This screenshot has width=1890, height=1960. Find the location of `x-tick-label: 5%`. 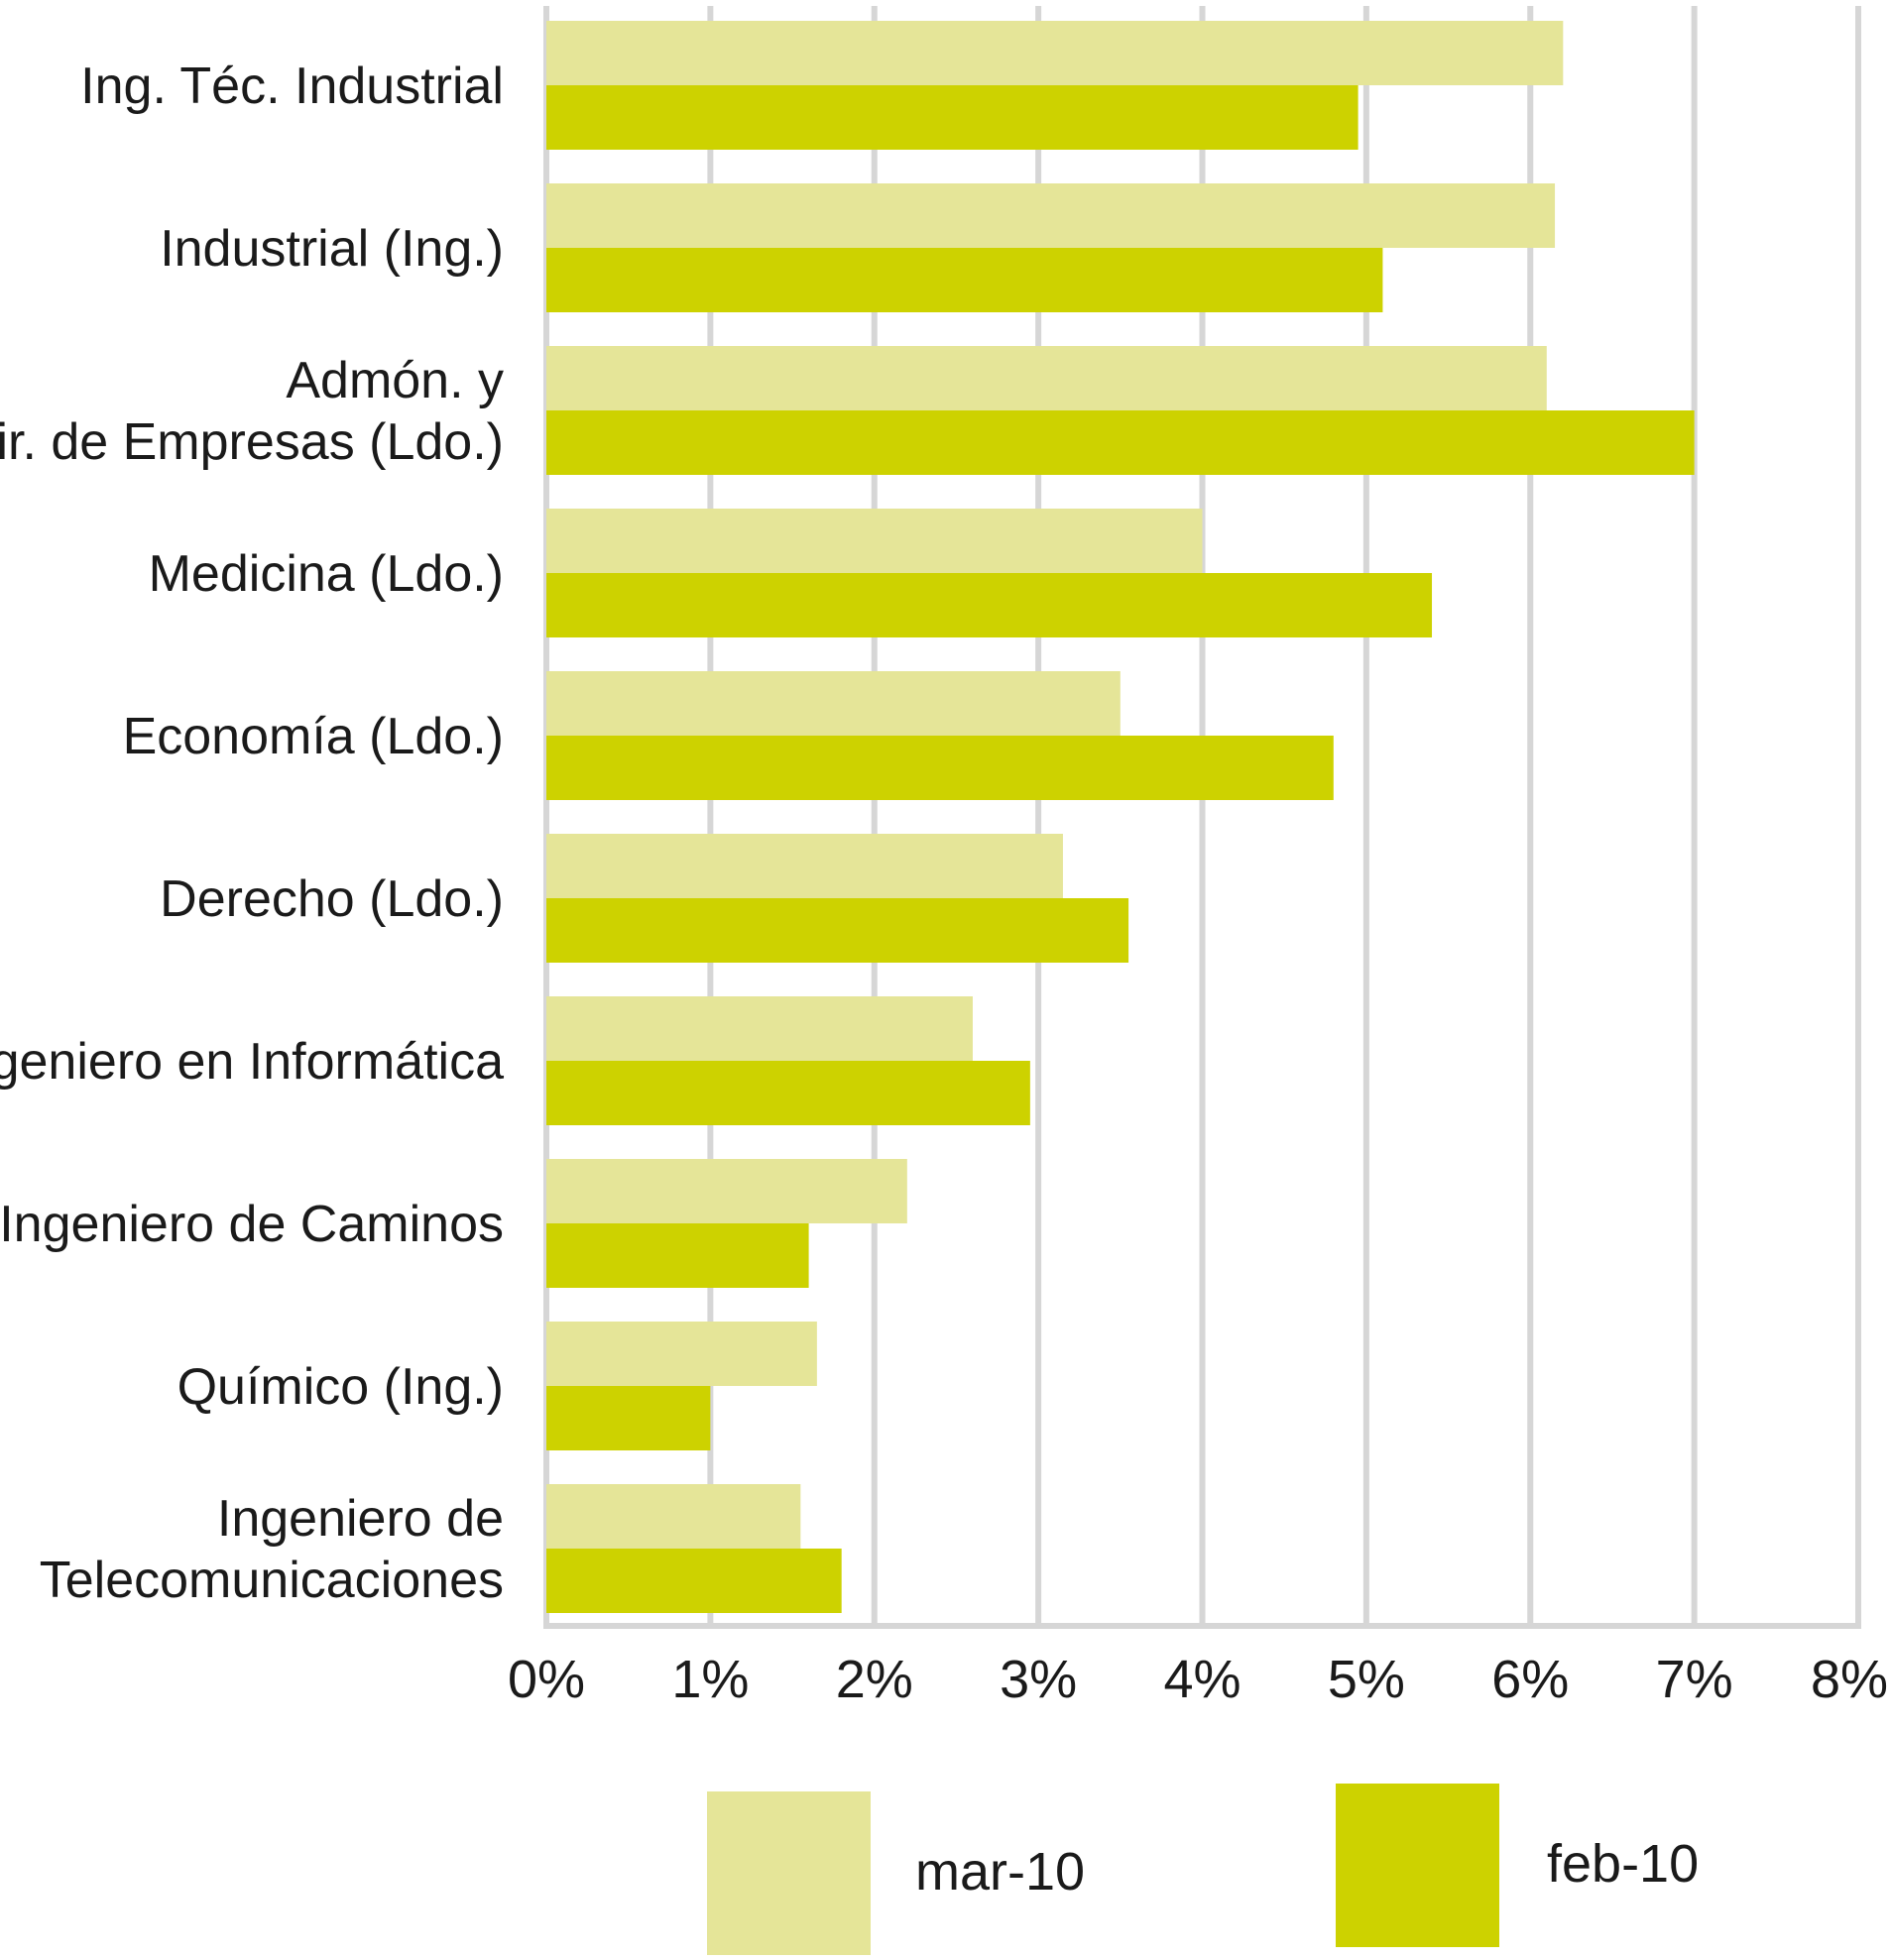

x-tick-label: 5% is located at coordinates (1367, 1679).